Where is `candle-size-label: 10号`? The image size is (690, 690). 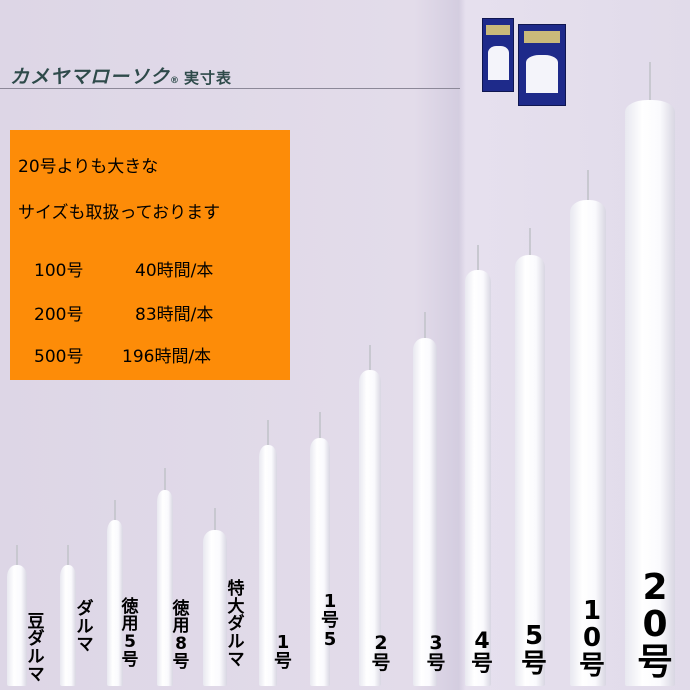 candle-size-label: 10号 is located at coordinates (591, 638).